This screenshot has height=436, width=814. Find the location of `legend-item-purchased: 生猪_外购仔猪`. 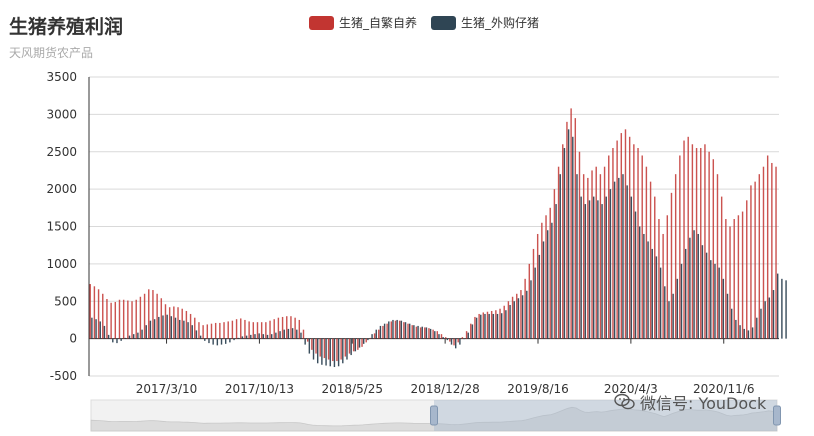

legend-item-purchased: 生猪_外购仔猪 is located at coordinates (485, 22).